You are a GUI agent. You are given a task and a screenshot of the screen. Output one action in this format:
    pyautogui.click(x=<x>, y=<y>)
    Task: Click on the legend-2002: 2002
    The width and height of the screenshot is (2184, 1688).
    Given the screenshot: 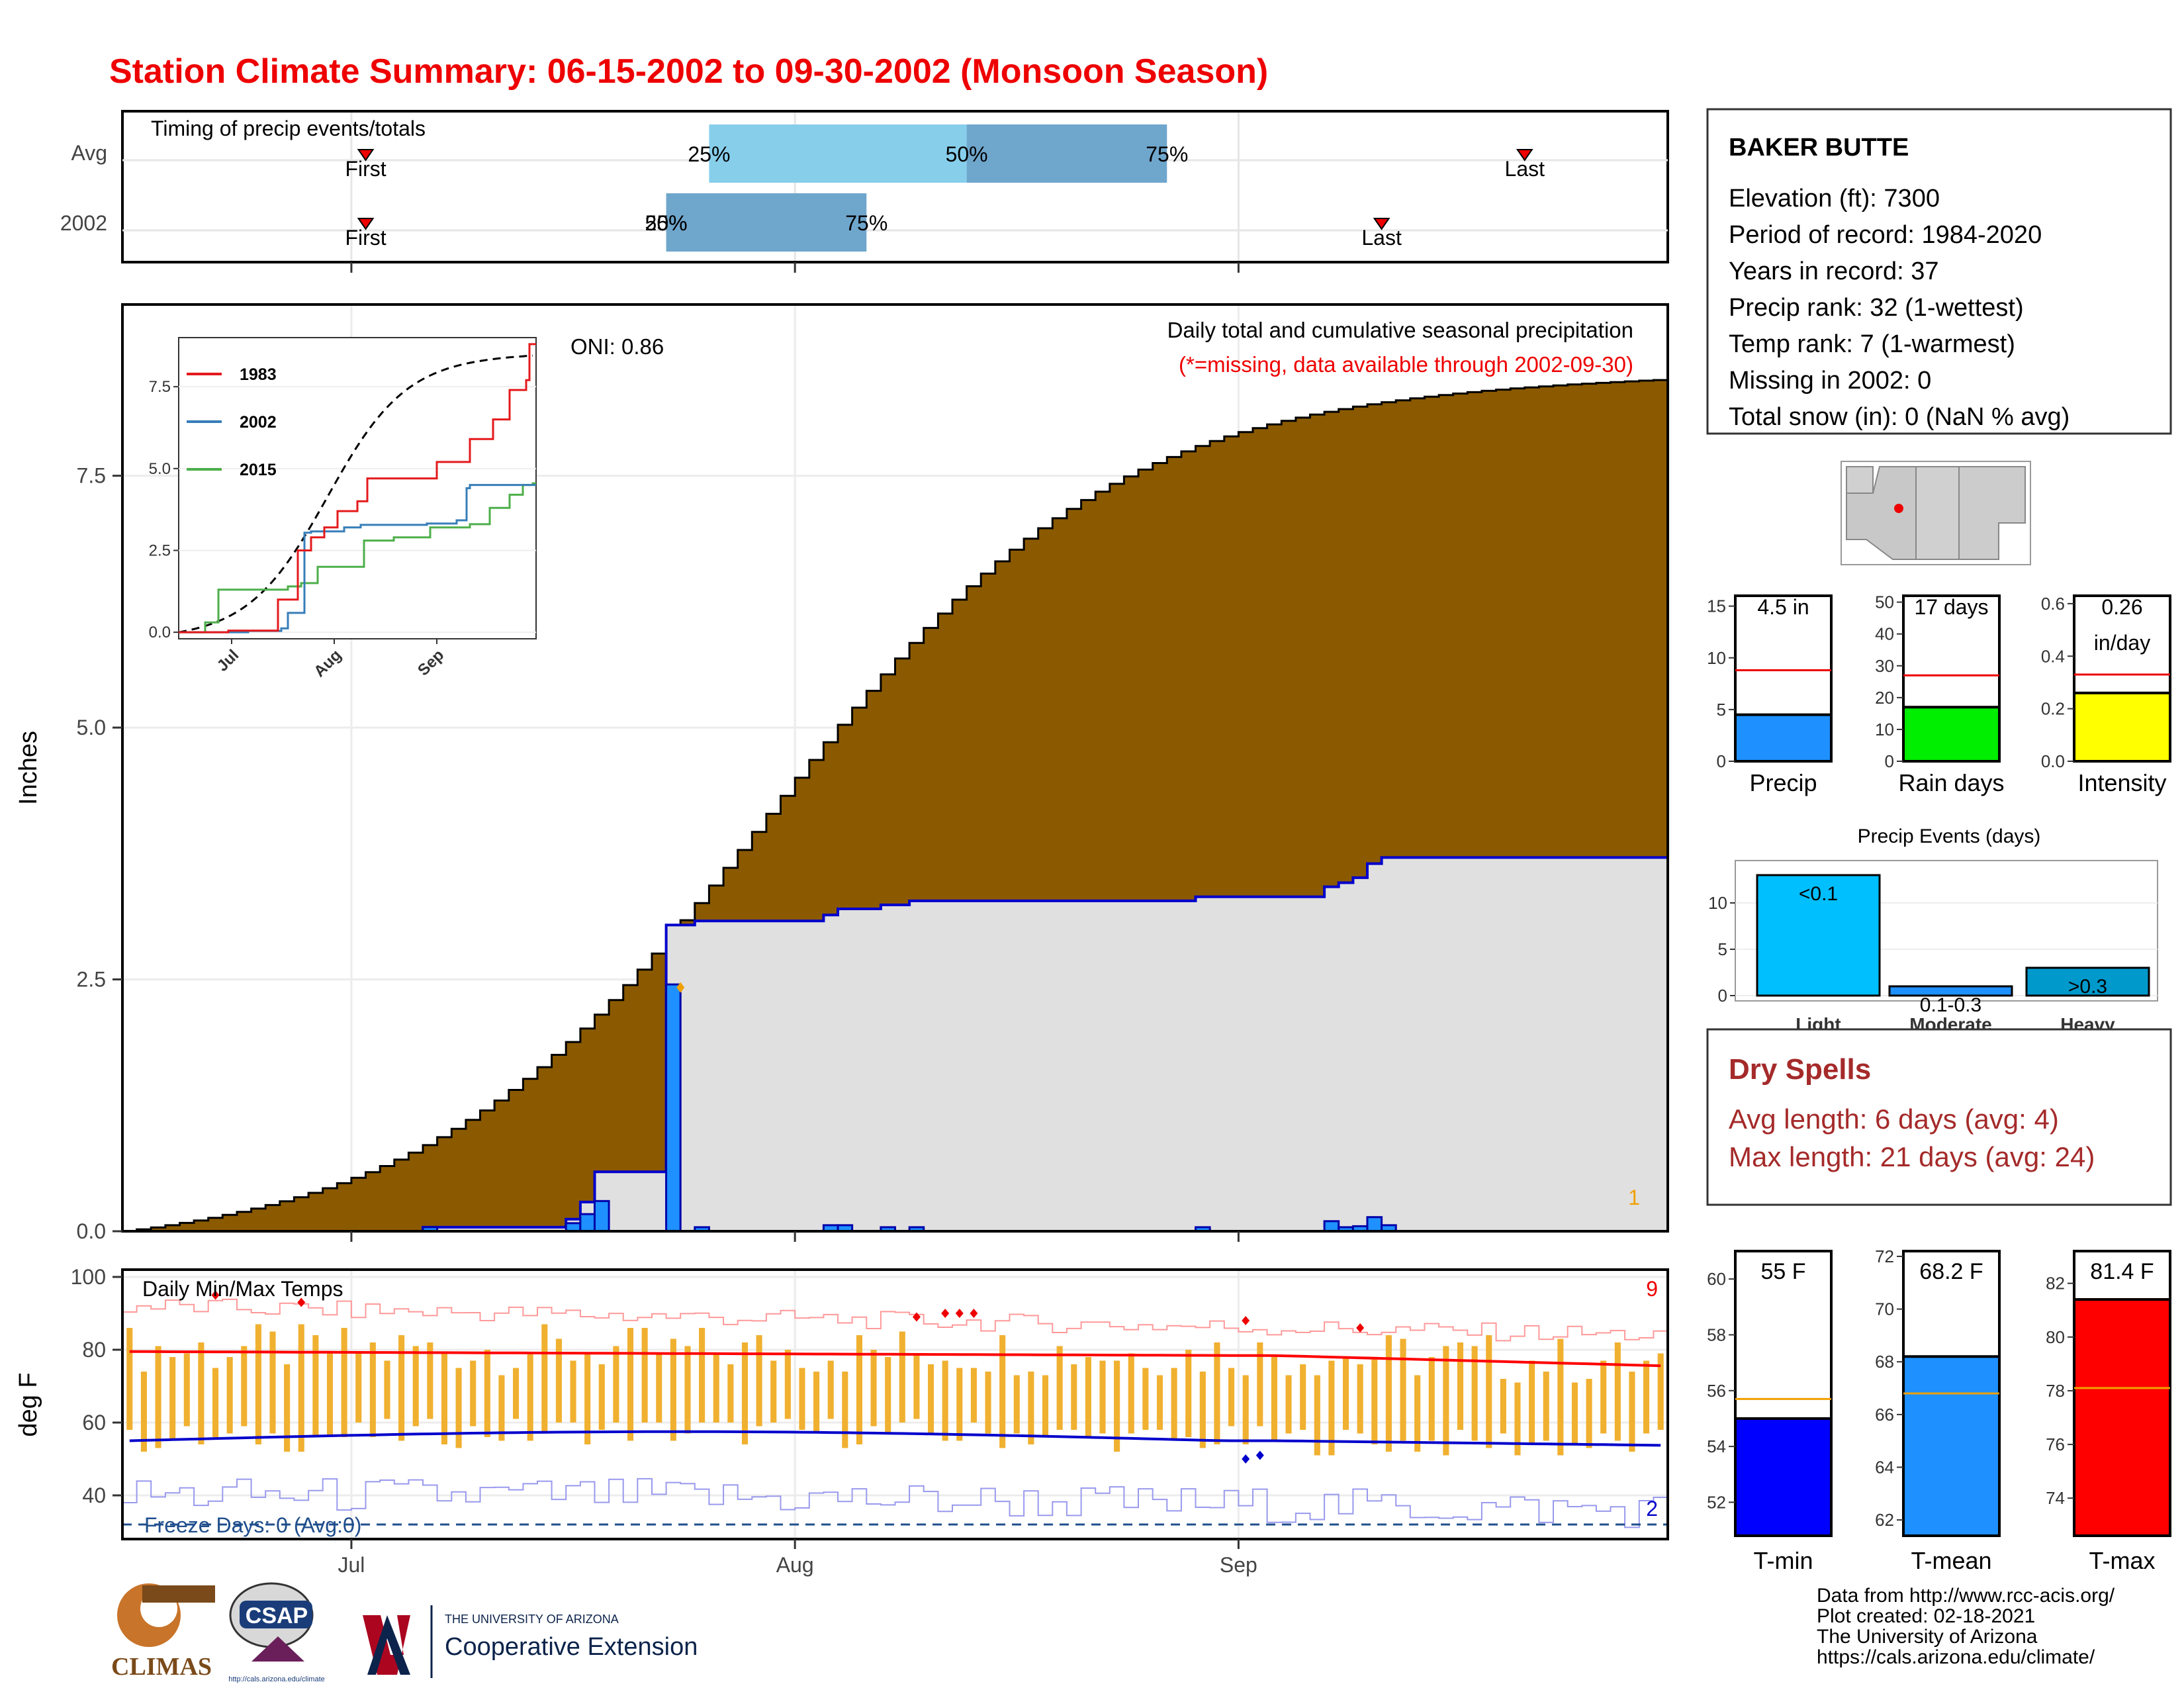 What is the action you would take?
    pyautogui.click(x=258, y=422)
    